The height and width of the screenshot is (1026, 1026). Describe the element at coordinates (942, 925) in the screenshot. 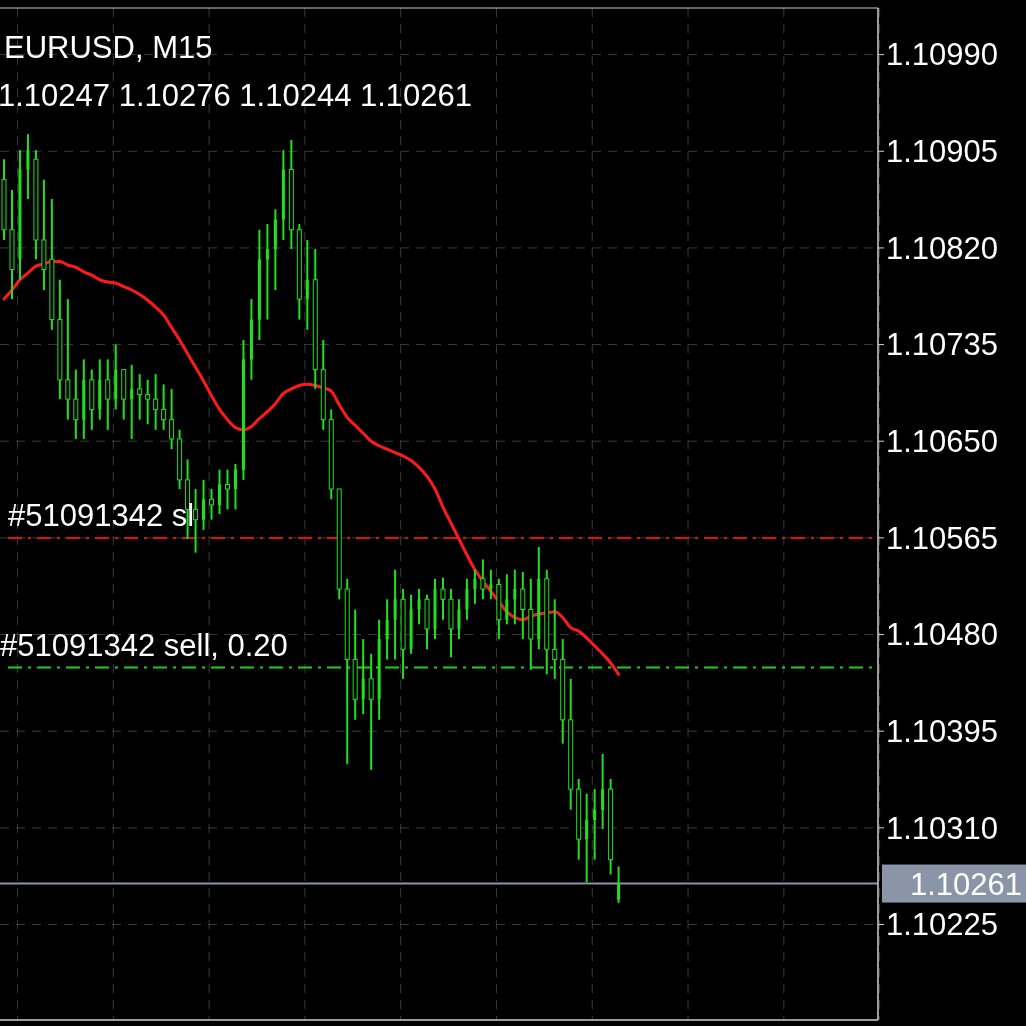

I see `y-tick-label: 1.10225` at that location.